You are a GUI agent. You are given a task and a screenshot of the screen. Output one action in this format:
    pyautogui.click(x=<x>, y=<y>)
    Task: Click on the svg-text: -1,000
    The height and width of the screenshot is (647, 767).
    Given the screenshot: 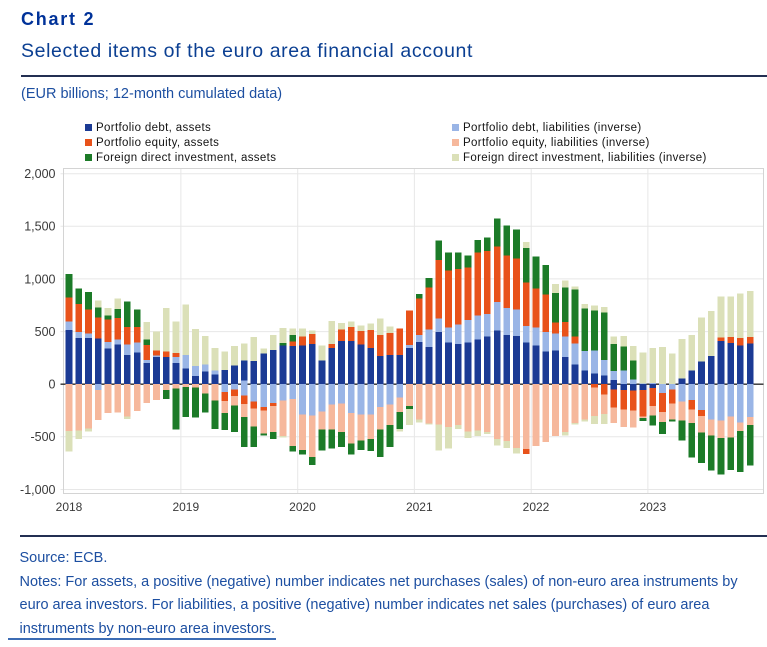 What is the action you would take?
    pyautogui.click(x=37, y=490)
    